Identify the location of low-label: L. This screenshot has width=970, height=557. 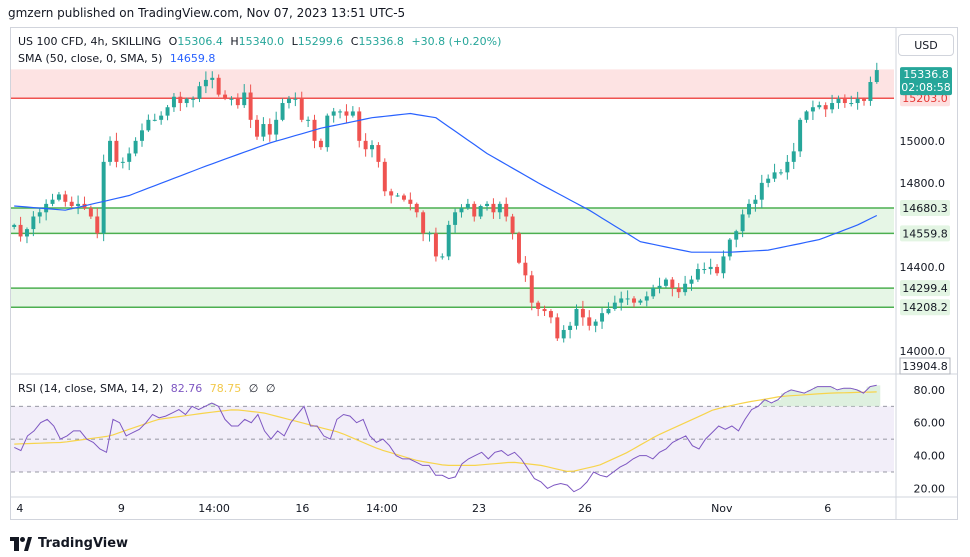
(294, 41).